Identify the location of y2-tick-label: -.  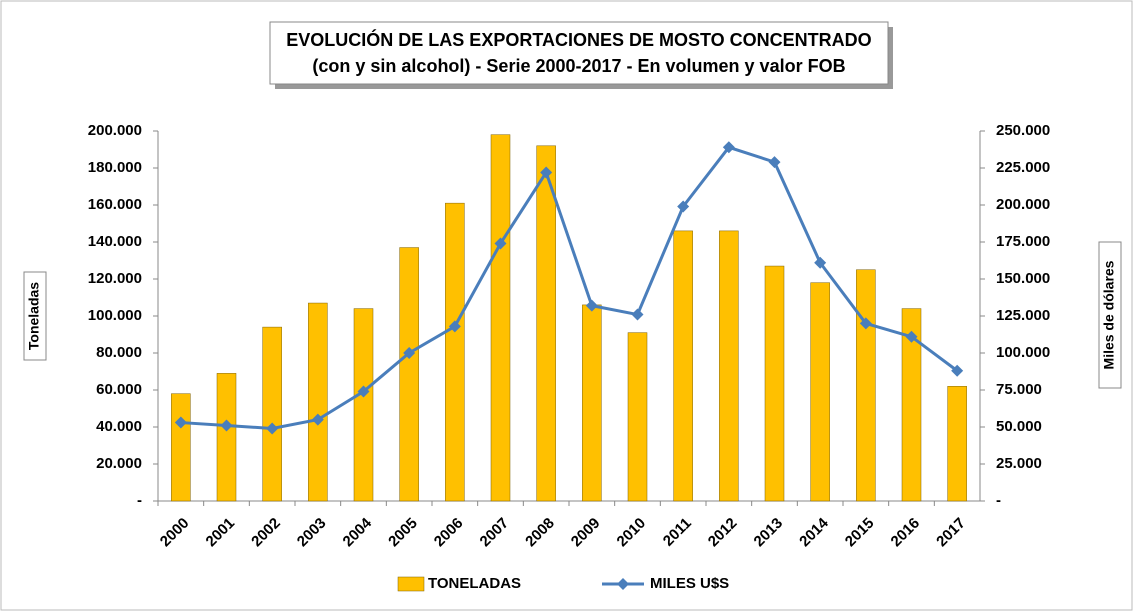
(998, 500).